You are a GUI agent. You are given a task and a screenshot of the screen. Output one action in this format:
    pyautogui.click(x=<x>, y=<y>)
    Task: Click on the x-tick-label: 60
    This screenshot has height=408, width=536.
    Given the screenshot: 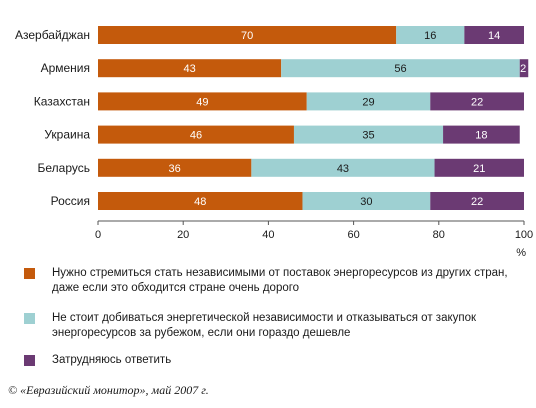 What is the action you would take?
    pyautogui.click(x=353, y=235)
    